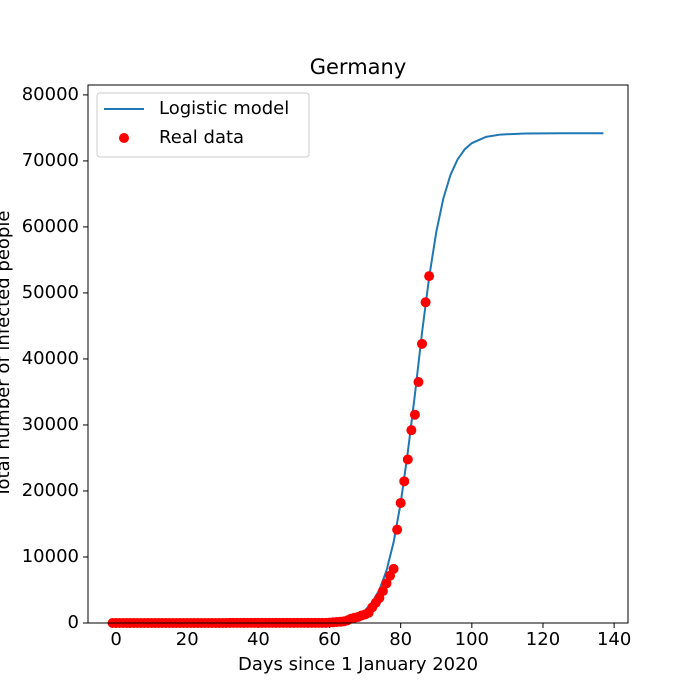 Image resolution: width=700 pixels, height=700 pixels. Describe the element at coordinates (258, 639) in the screenshot. I see `x-tick-label: 40` at that location.